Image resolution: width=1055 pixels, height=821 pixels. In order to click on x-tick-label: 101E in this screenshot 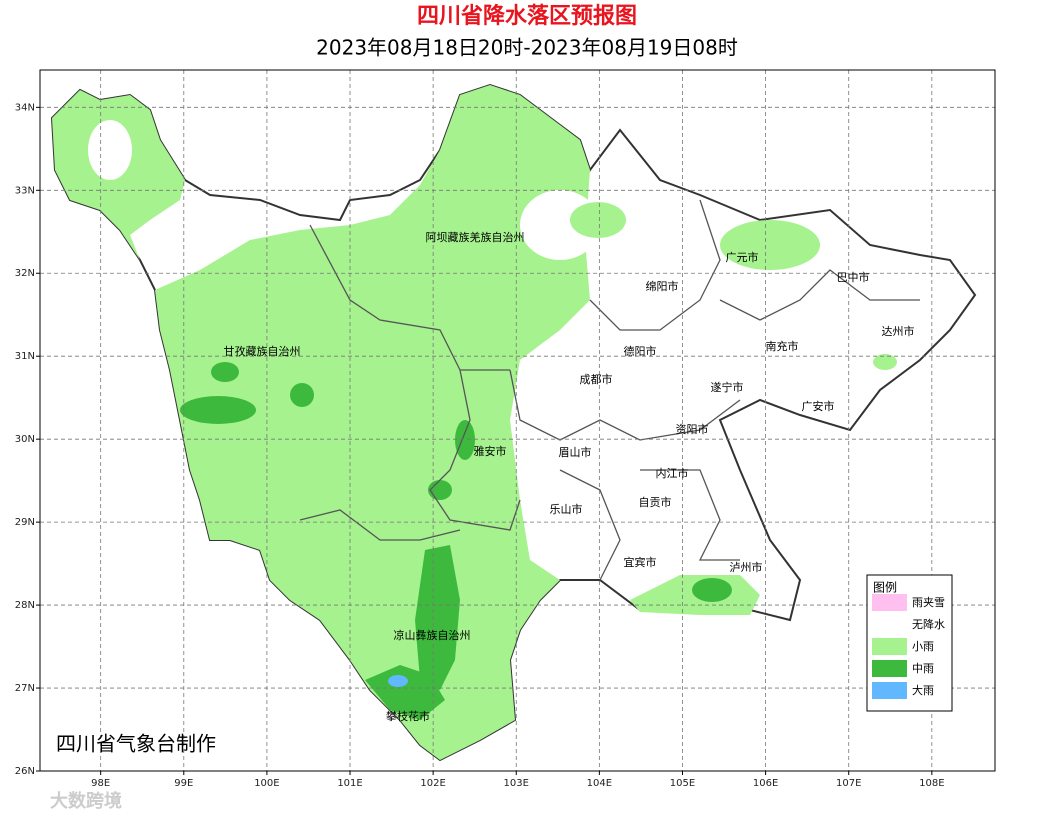, I will do `click(349, 783)`.